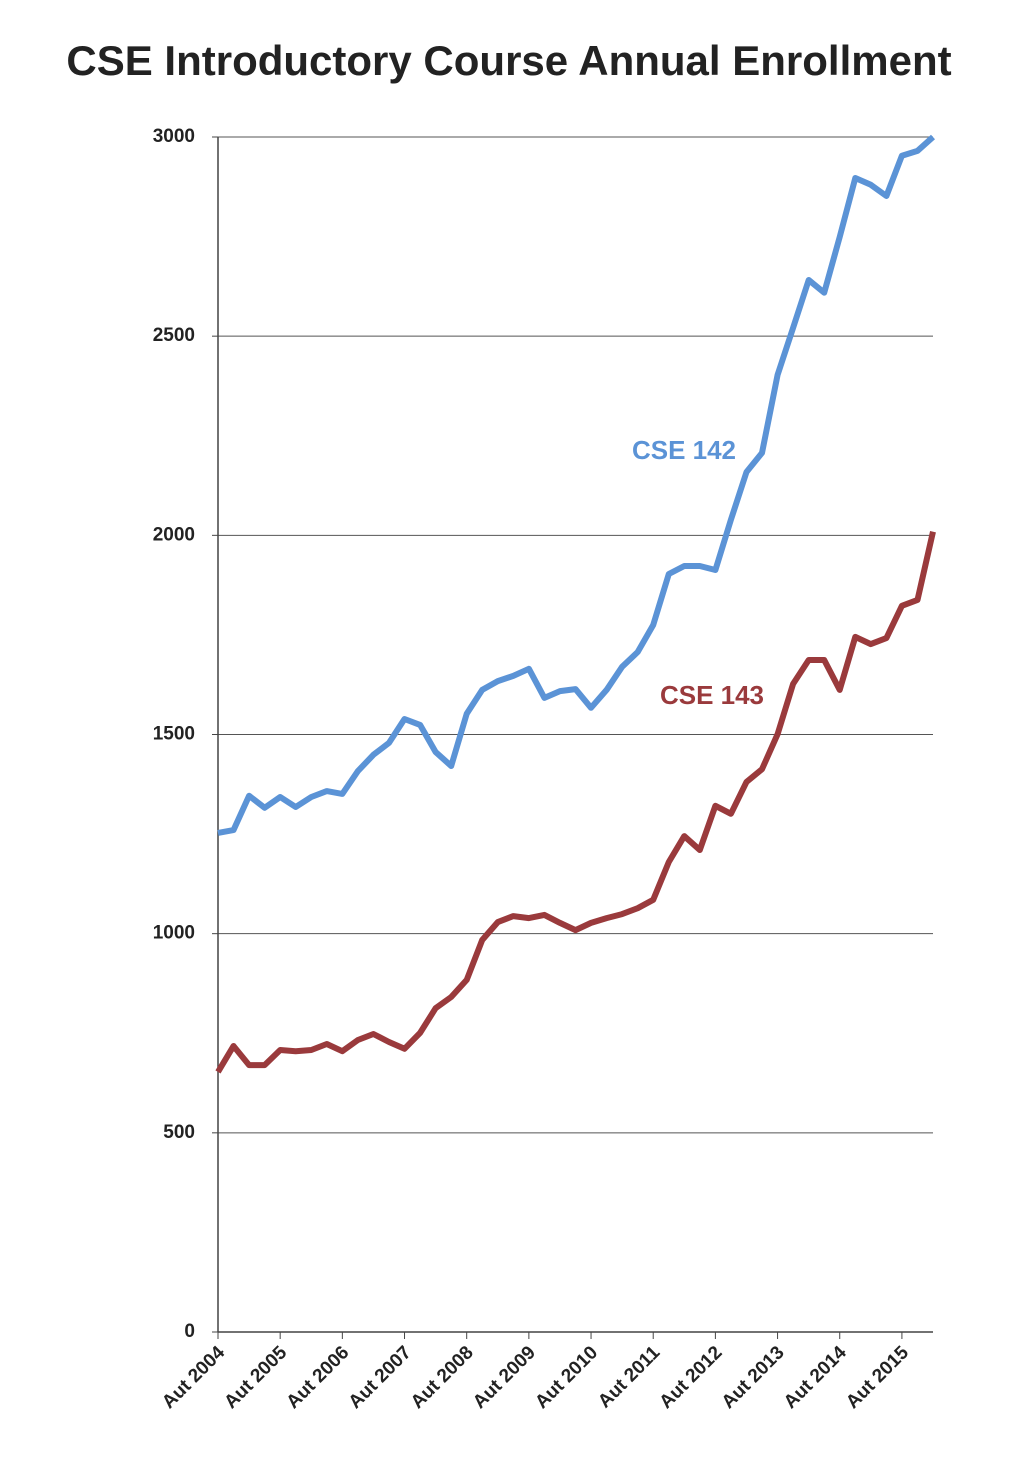 The height and width of the screenshot is (1472, 1019). What do you see at coordinates (318, 1377) in the screenshot?
I see `x-tick-label: Aut 2006` at bounding box center [318, 1377].